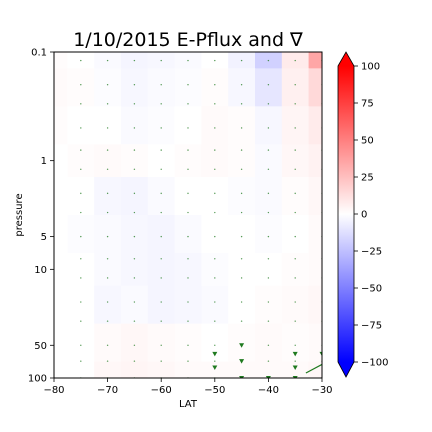 The height and width of the screenshot is (432, 432). I want to click on y-tick-label: 10, so click(40, 270).